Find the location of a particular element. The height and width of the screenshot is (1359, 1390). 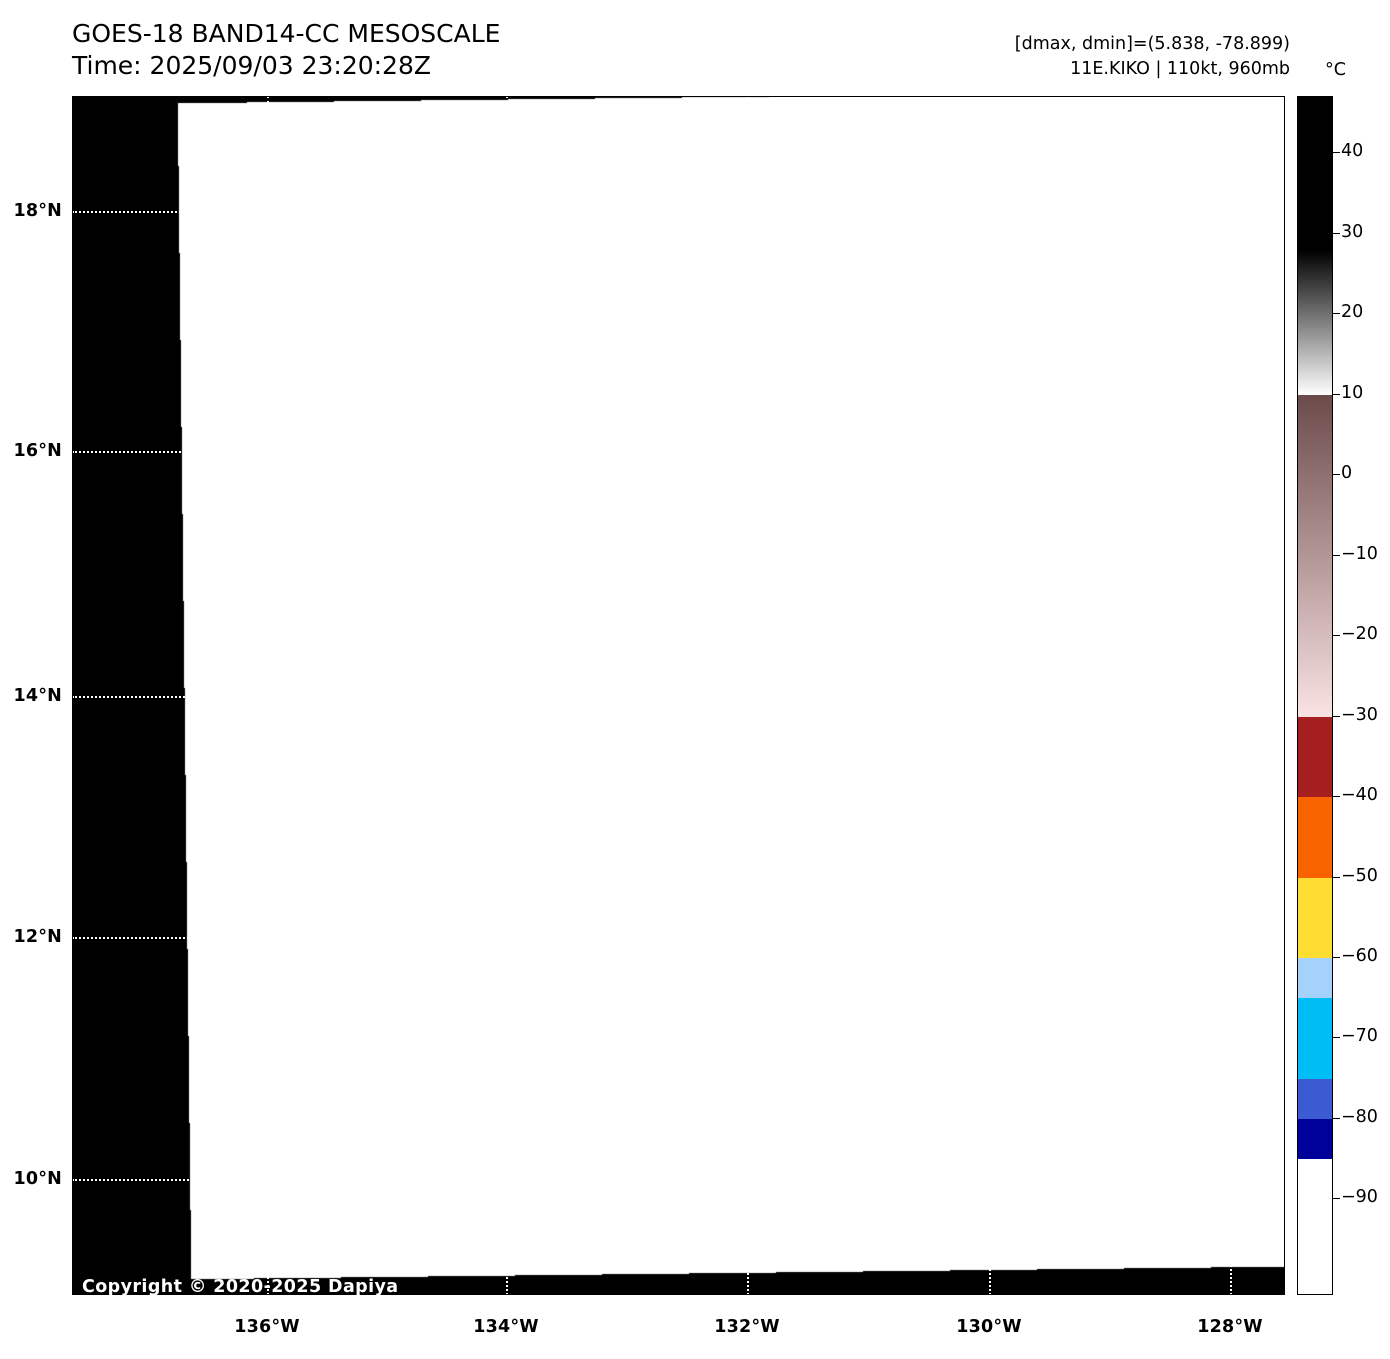

x-axis-tick-label: 128°W is located at coordinates (1230, 1327).